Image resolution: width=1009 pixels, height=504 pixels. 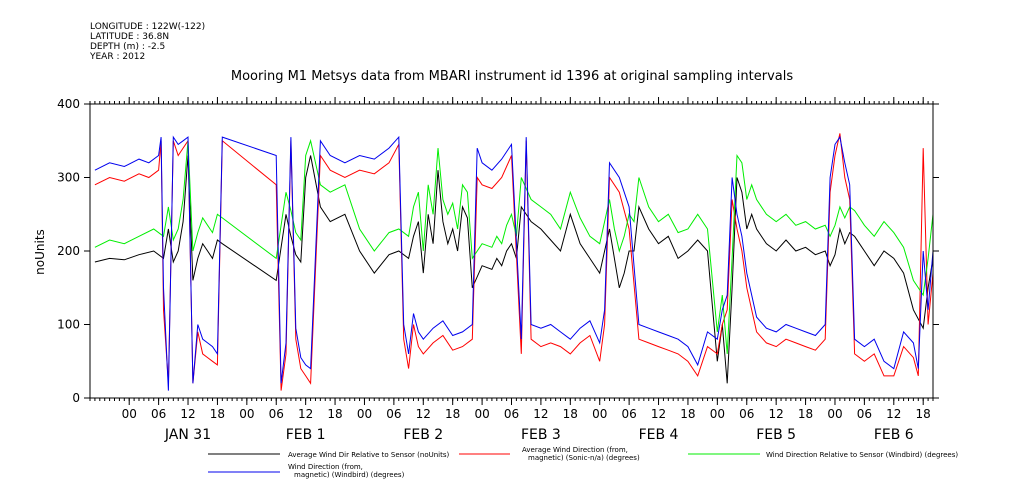 What do you see at coordinates (130, 37) in the screenshot?
I see `meta-latitude: LATITUDE : 36.8N` at bounding box center [130, 37].